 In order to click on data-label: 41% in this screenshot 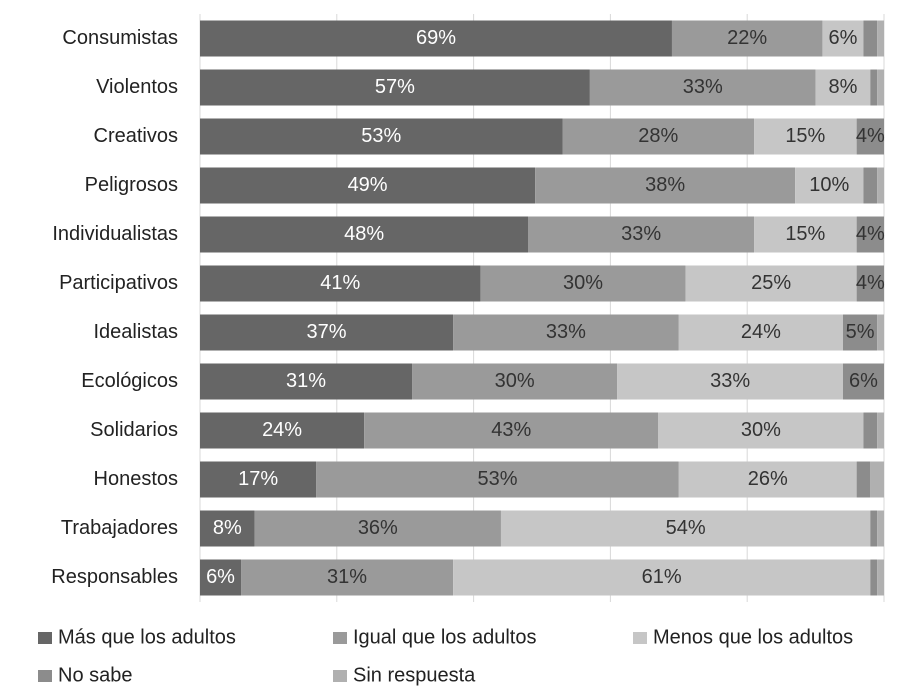, I will do `click(340, 283)`.